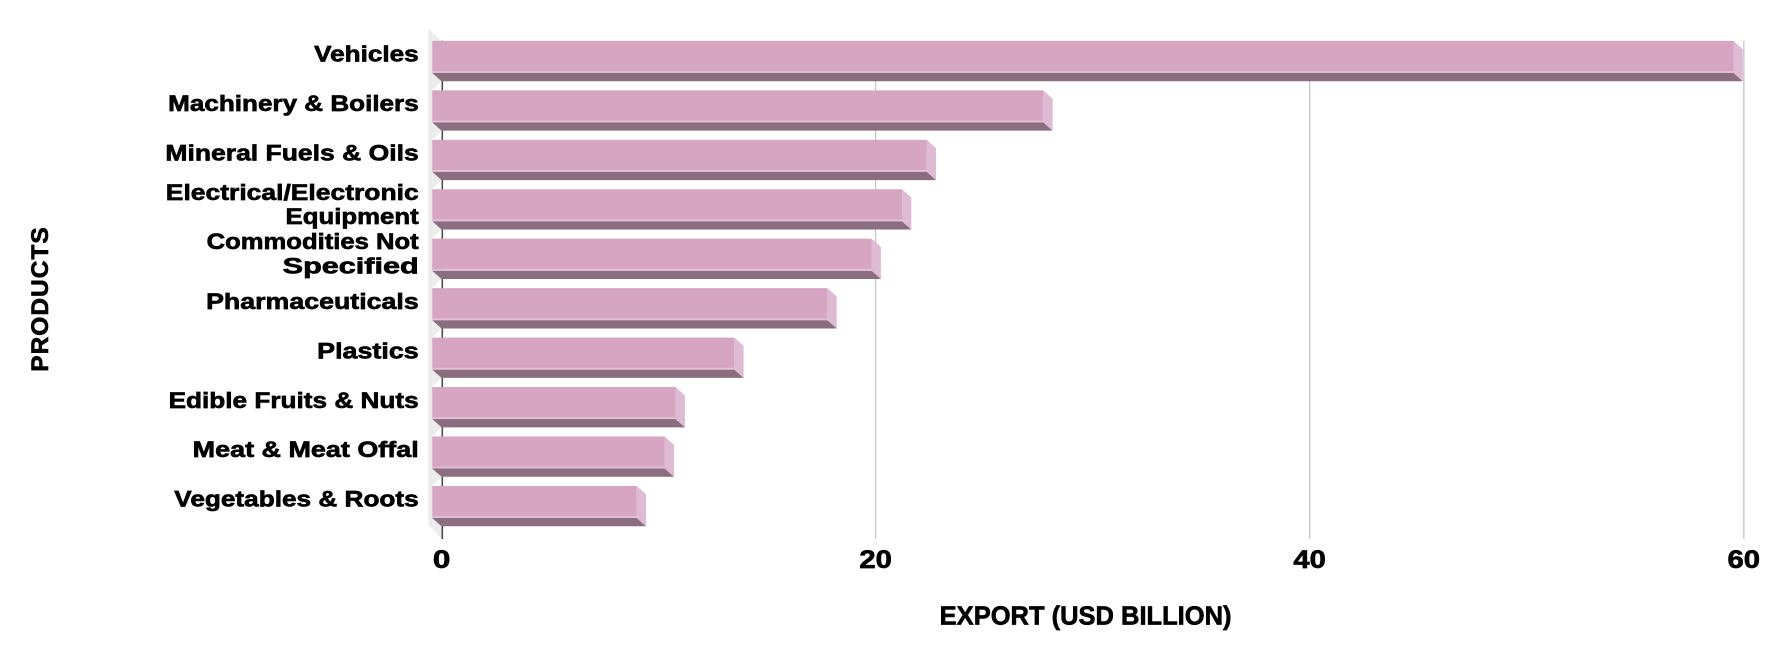 The image size is (1775, 650). What do you see at coordinates (291, 153) in the screenshot?
I see `svg-text: Mineral Fuels & Oils` at bounding box center [291, 153].